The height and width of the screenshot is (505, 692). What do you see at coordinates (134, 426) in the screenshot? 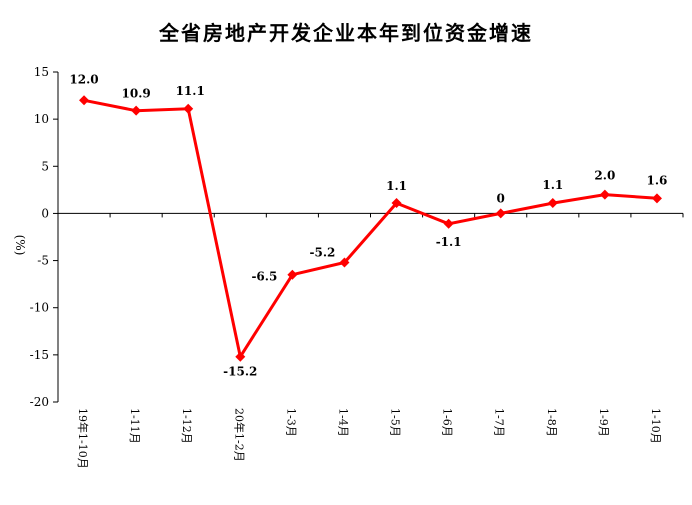
I see `x-category-label: 1-11月` at bounding box center [134, 426].